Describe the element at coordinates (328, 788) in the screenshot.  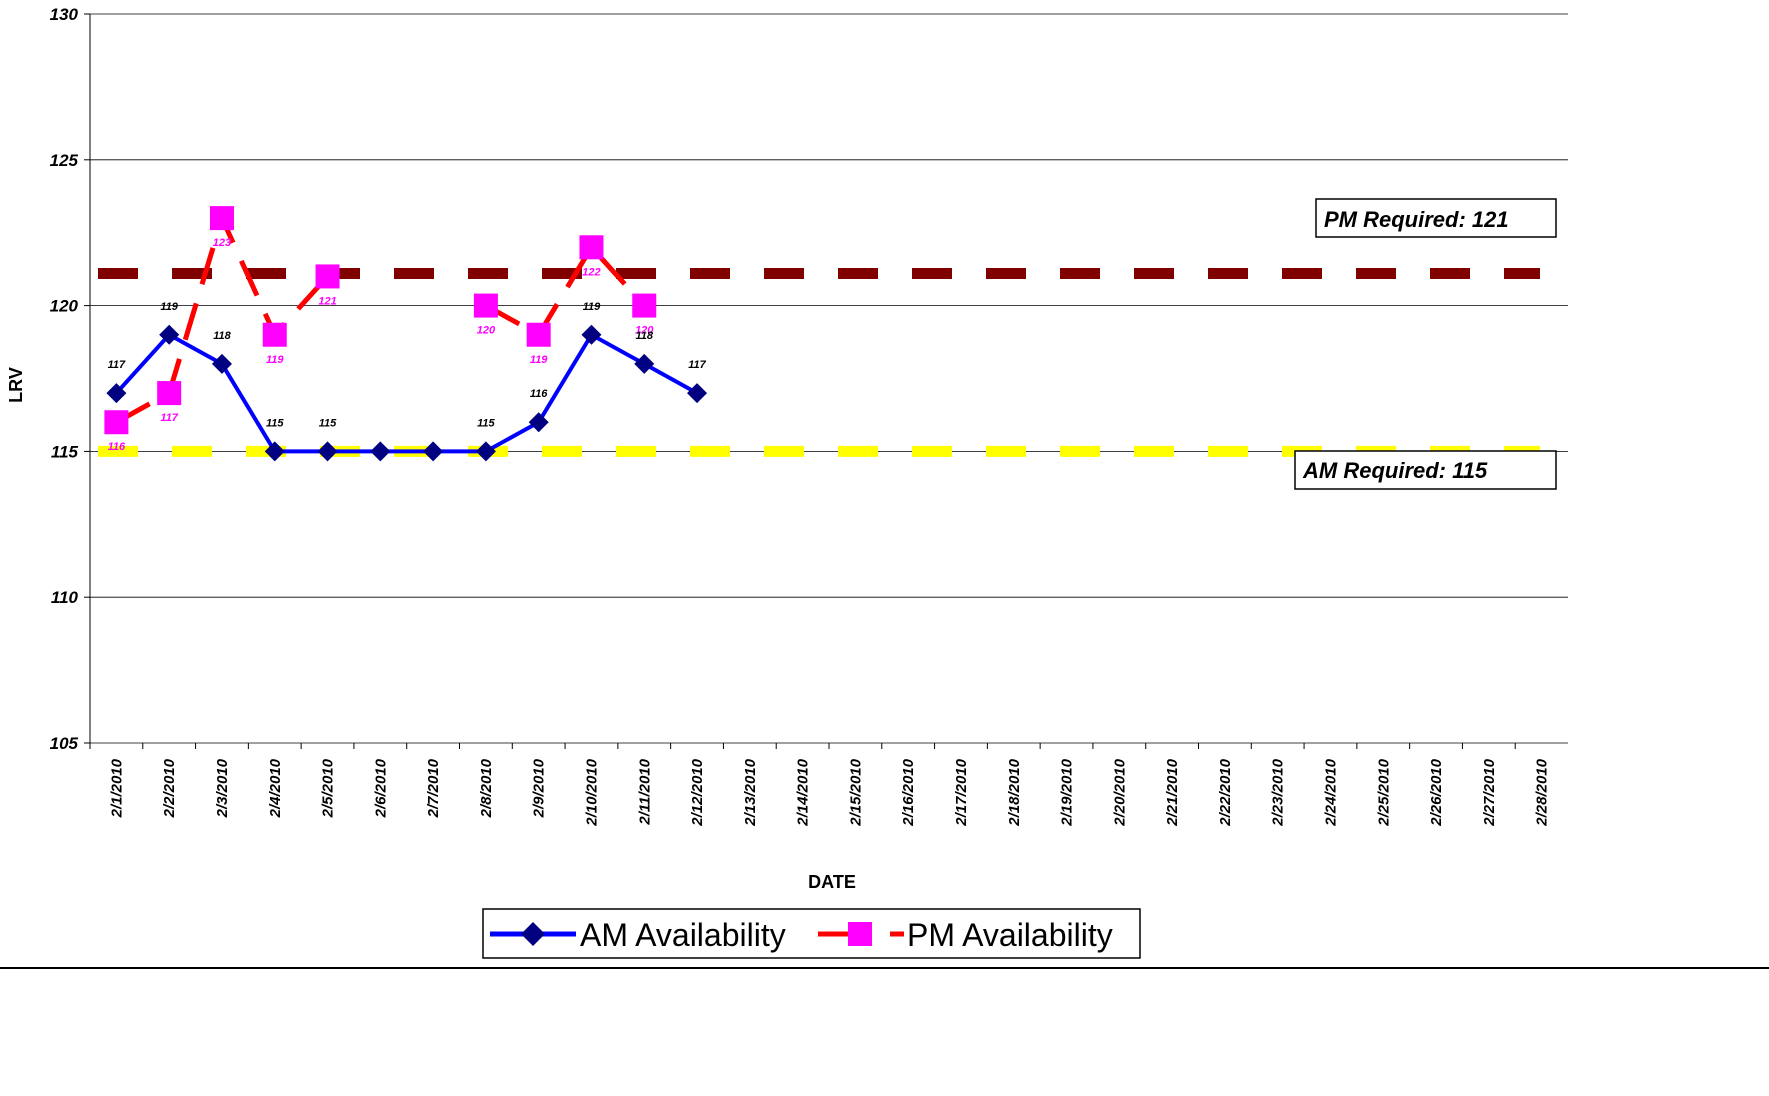
I see `x-tick-label: 2/5/2010` at that location.